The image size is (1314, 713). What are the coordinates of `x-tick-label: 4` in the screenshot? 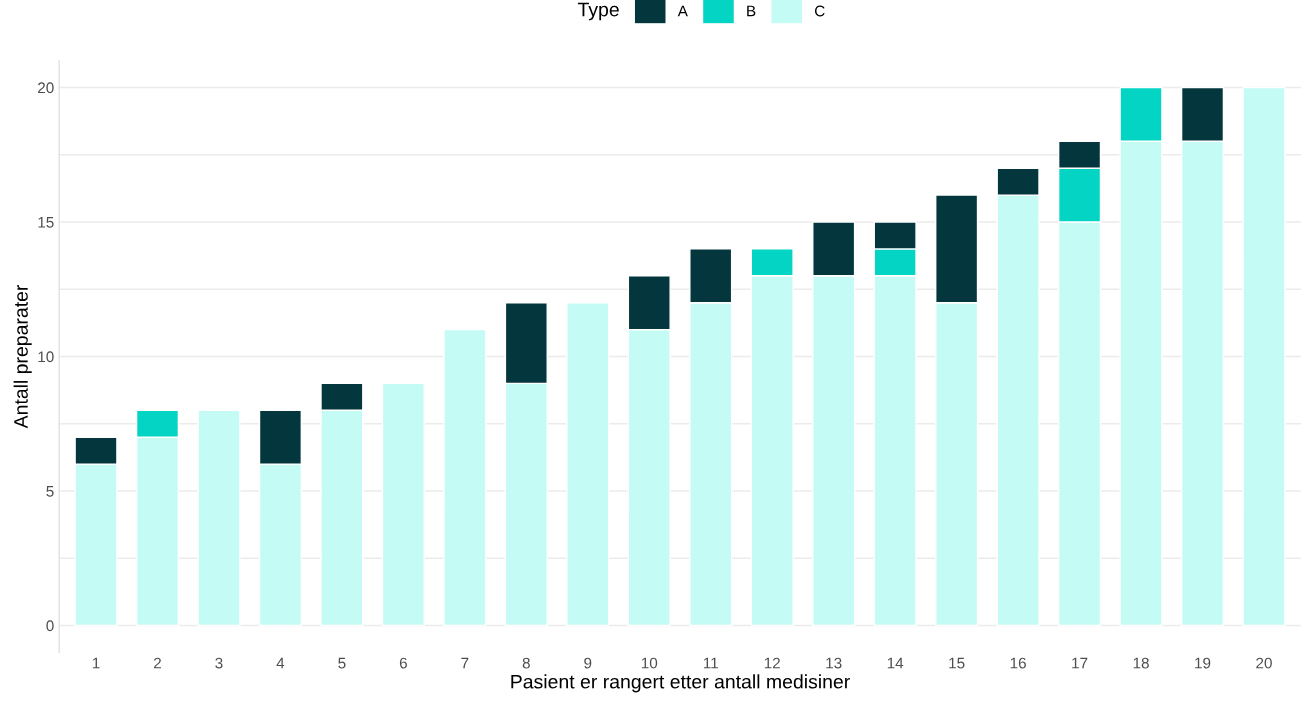 It's located at (280, 663).